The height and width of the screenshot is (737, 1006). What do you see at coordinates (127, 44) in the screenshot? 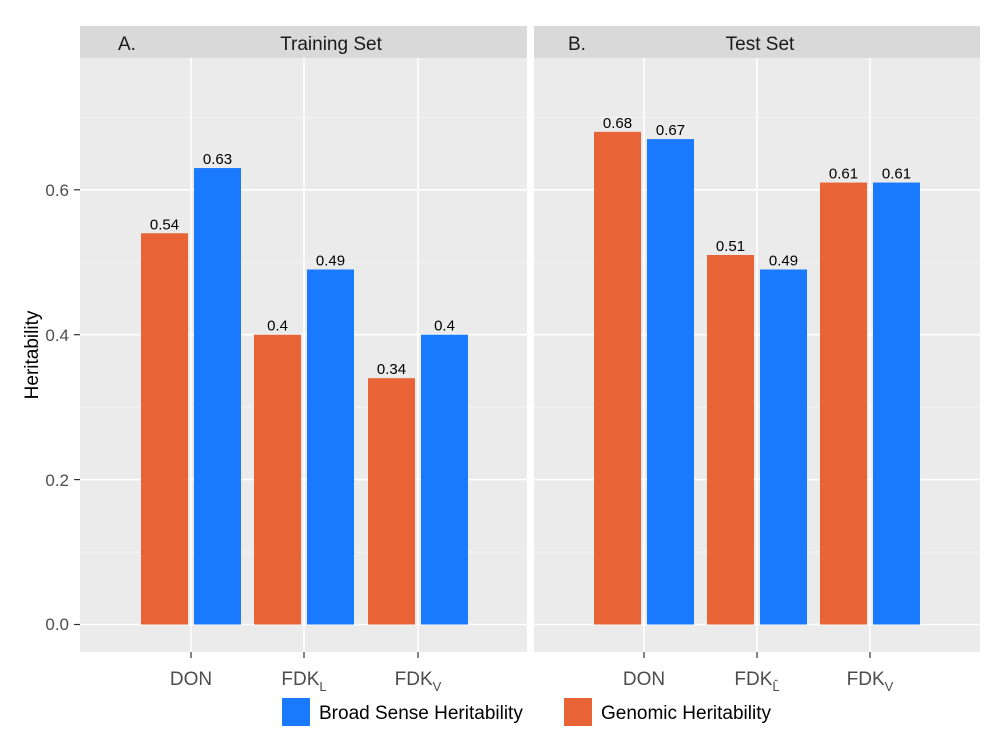
I see `panel-a-letter: A.` at bounding box center [127, 44].